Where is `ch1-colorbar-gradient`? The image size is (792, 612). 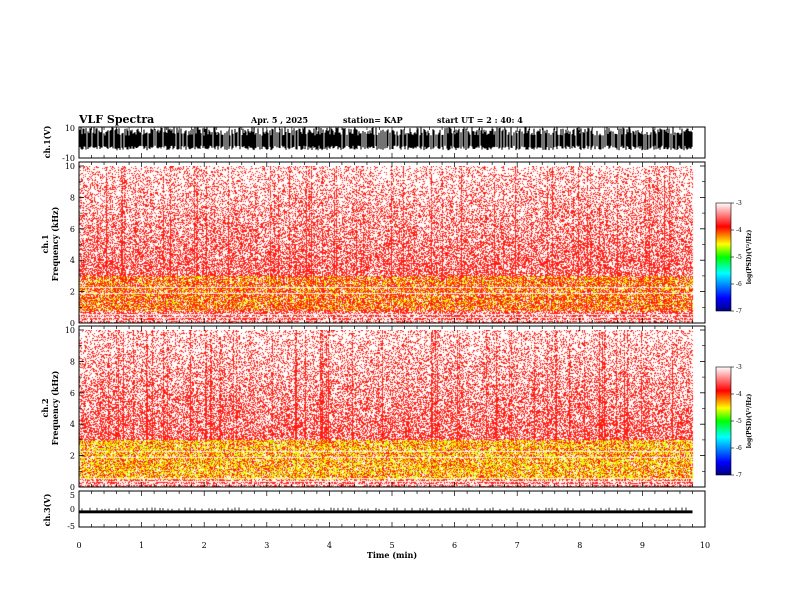
ch1-colorbar-gradient is located at coordinates (723, 257).